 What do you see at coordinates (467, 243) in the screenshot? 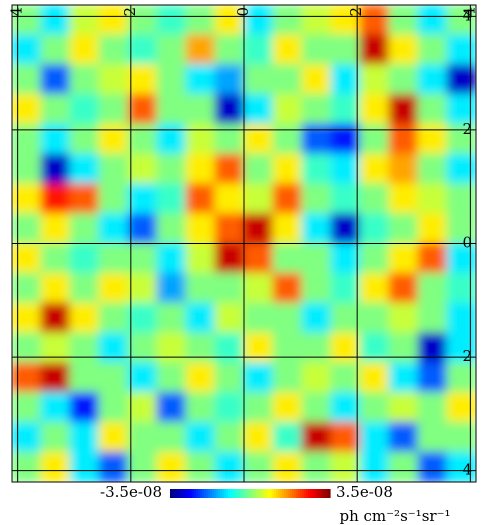
I see `y-tick-label: 0` at bounding box center [467, 243].